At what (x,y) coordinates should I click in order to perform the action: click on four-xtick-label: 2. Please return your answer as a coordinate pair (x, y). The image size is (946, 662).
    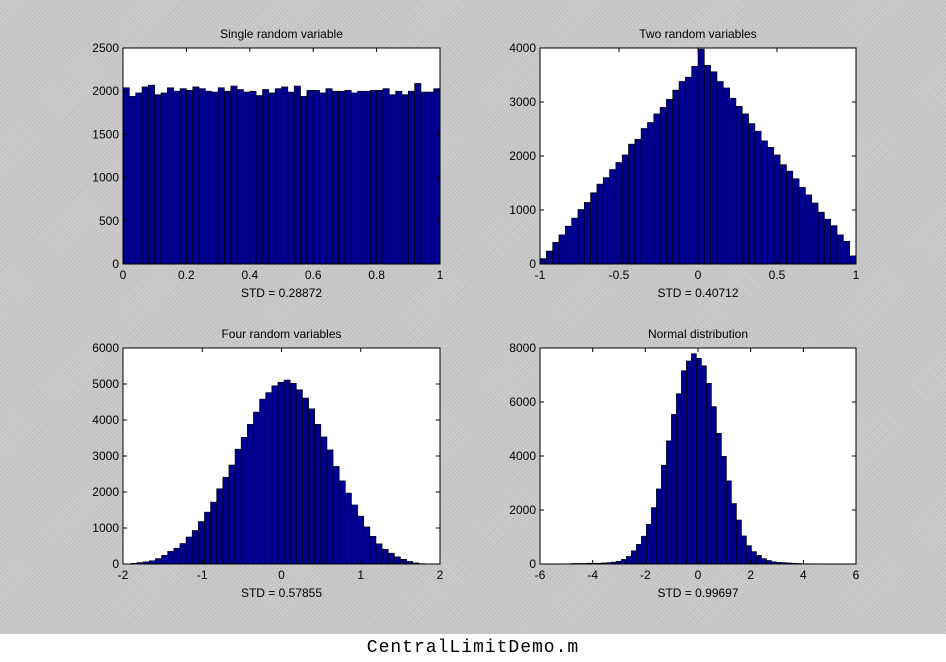
    Looking at the image, I should click on (440, 575).